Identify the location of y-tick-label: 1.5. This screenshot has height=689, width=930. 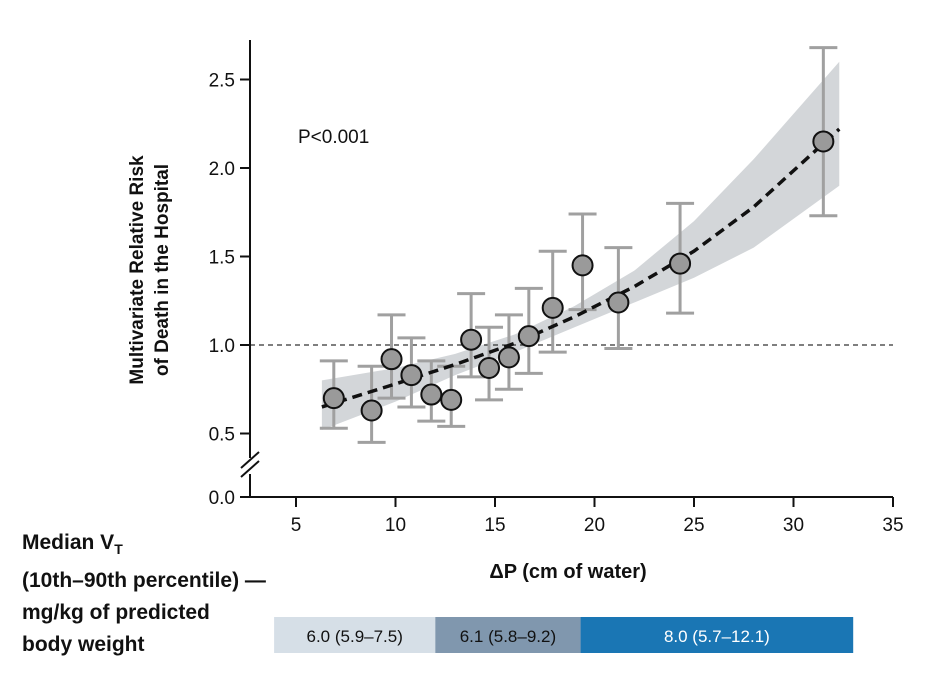
(222, 258).